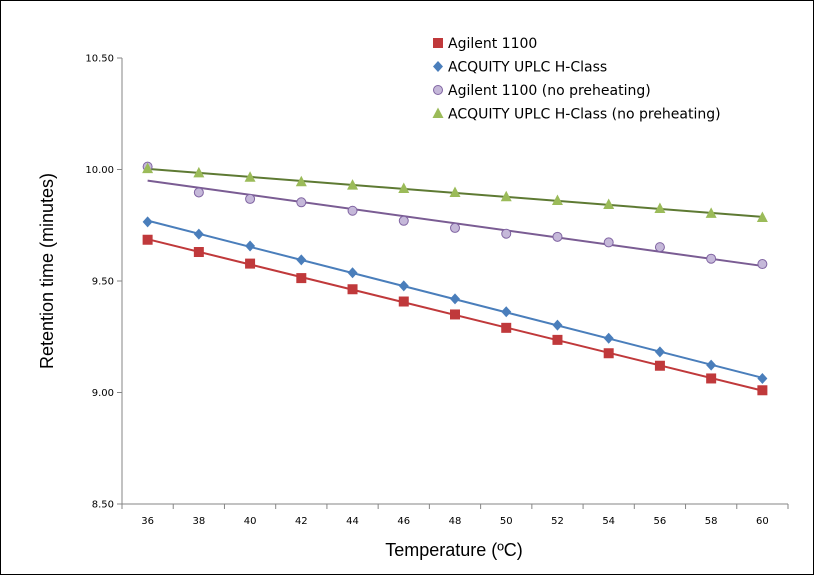 Image resolution: width=814 pixels, height=576 pixels. I want to click on legend-label: Agilent 1100, so click(492, 44).